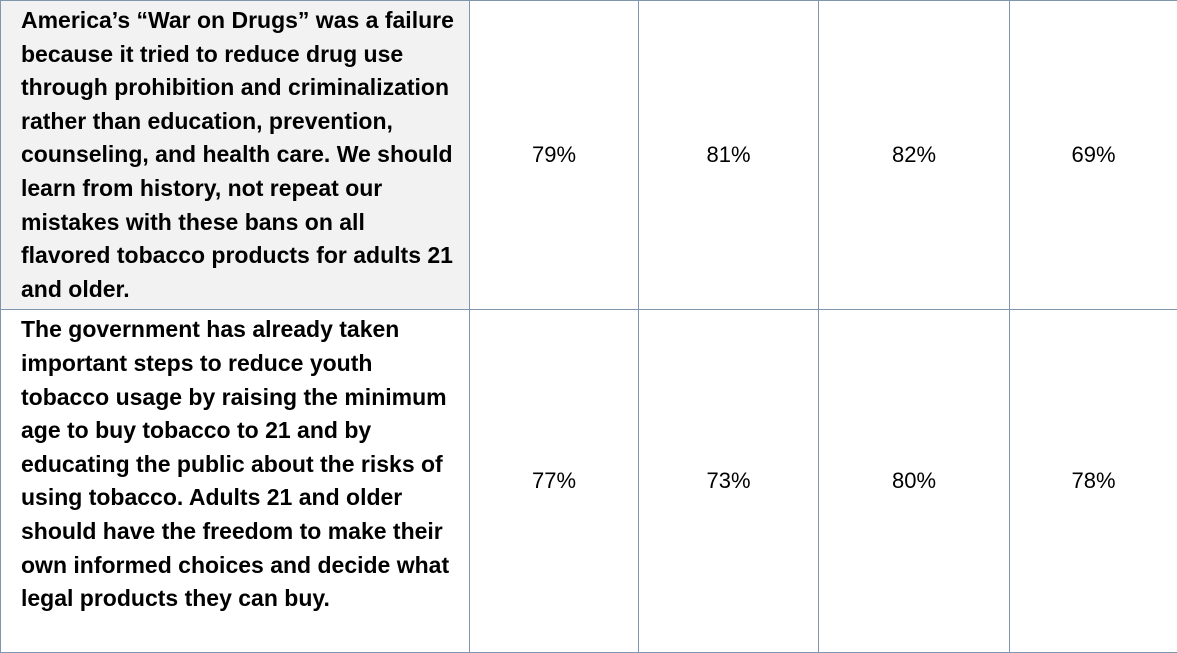  What do you see at coordinates (1093, 481) in the screenshot?
I see `value-cell: 78%` at bounding box center [1093, 481].